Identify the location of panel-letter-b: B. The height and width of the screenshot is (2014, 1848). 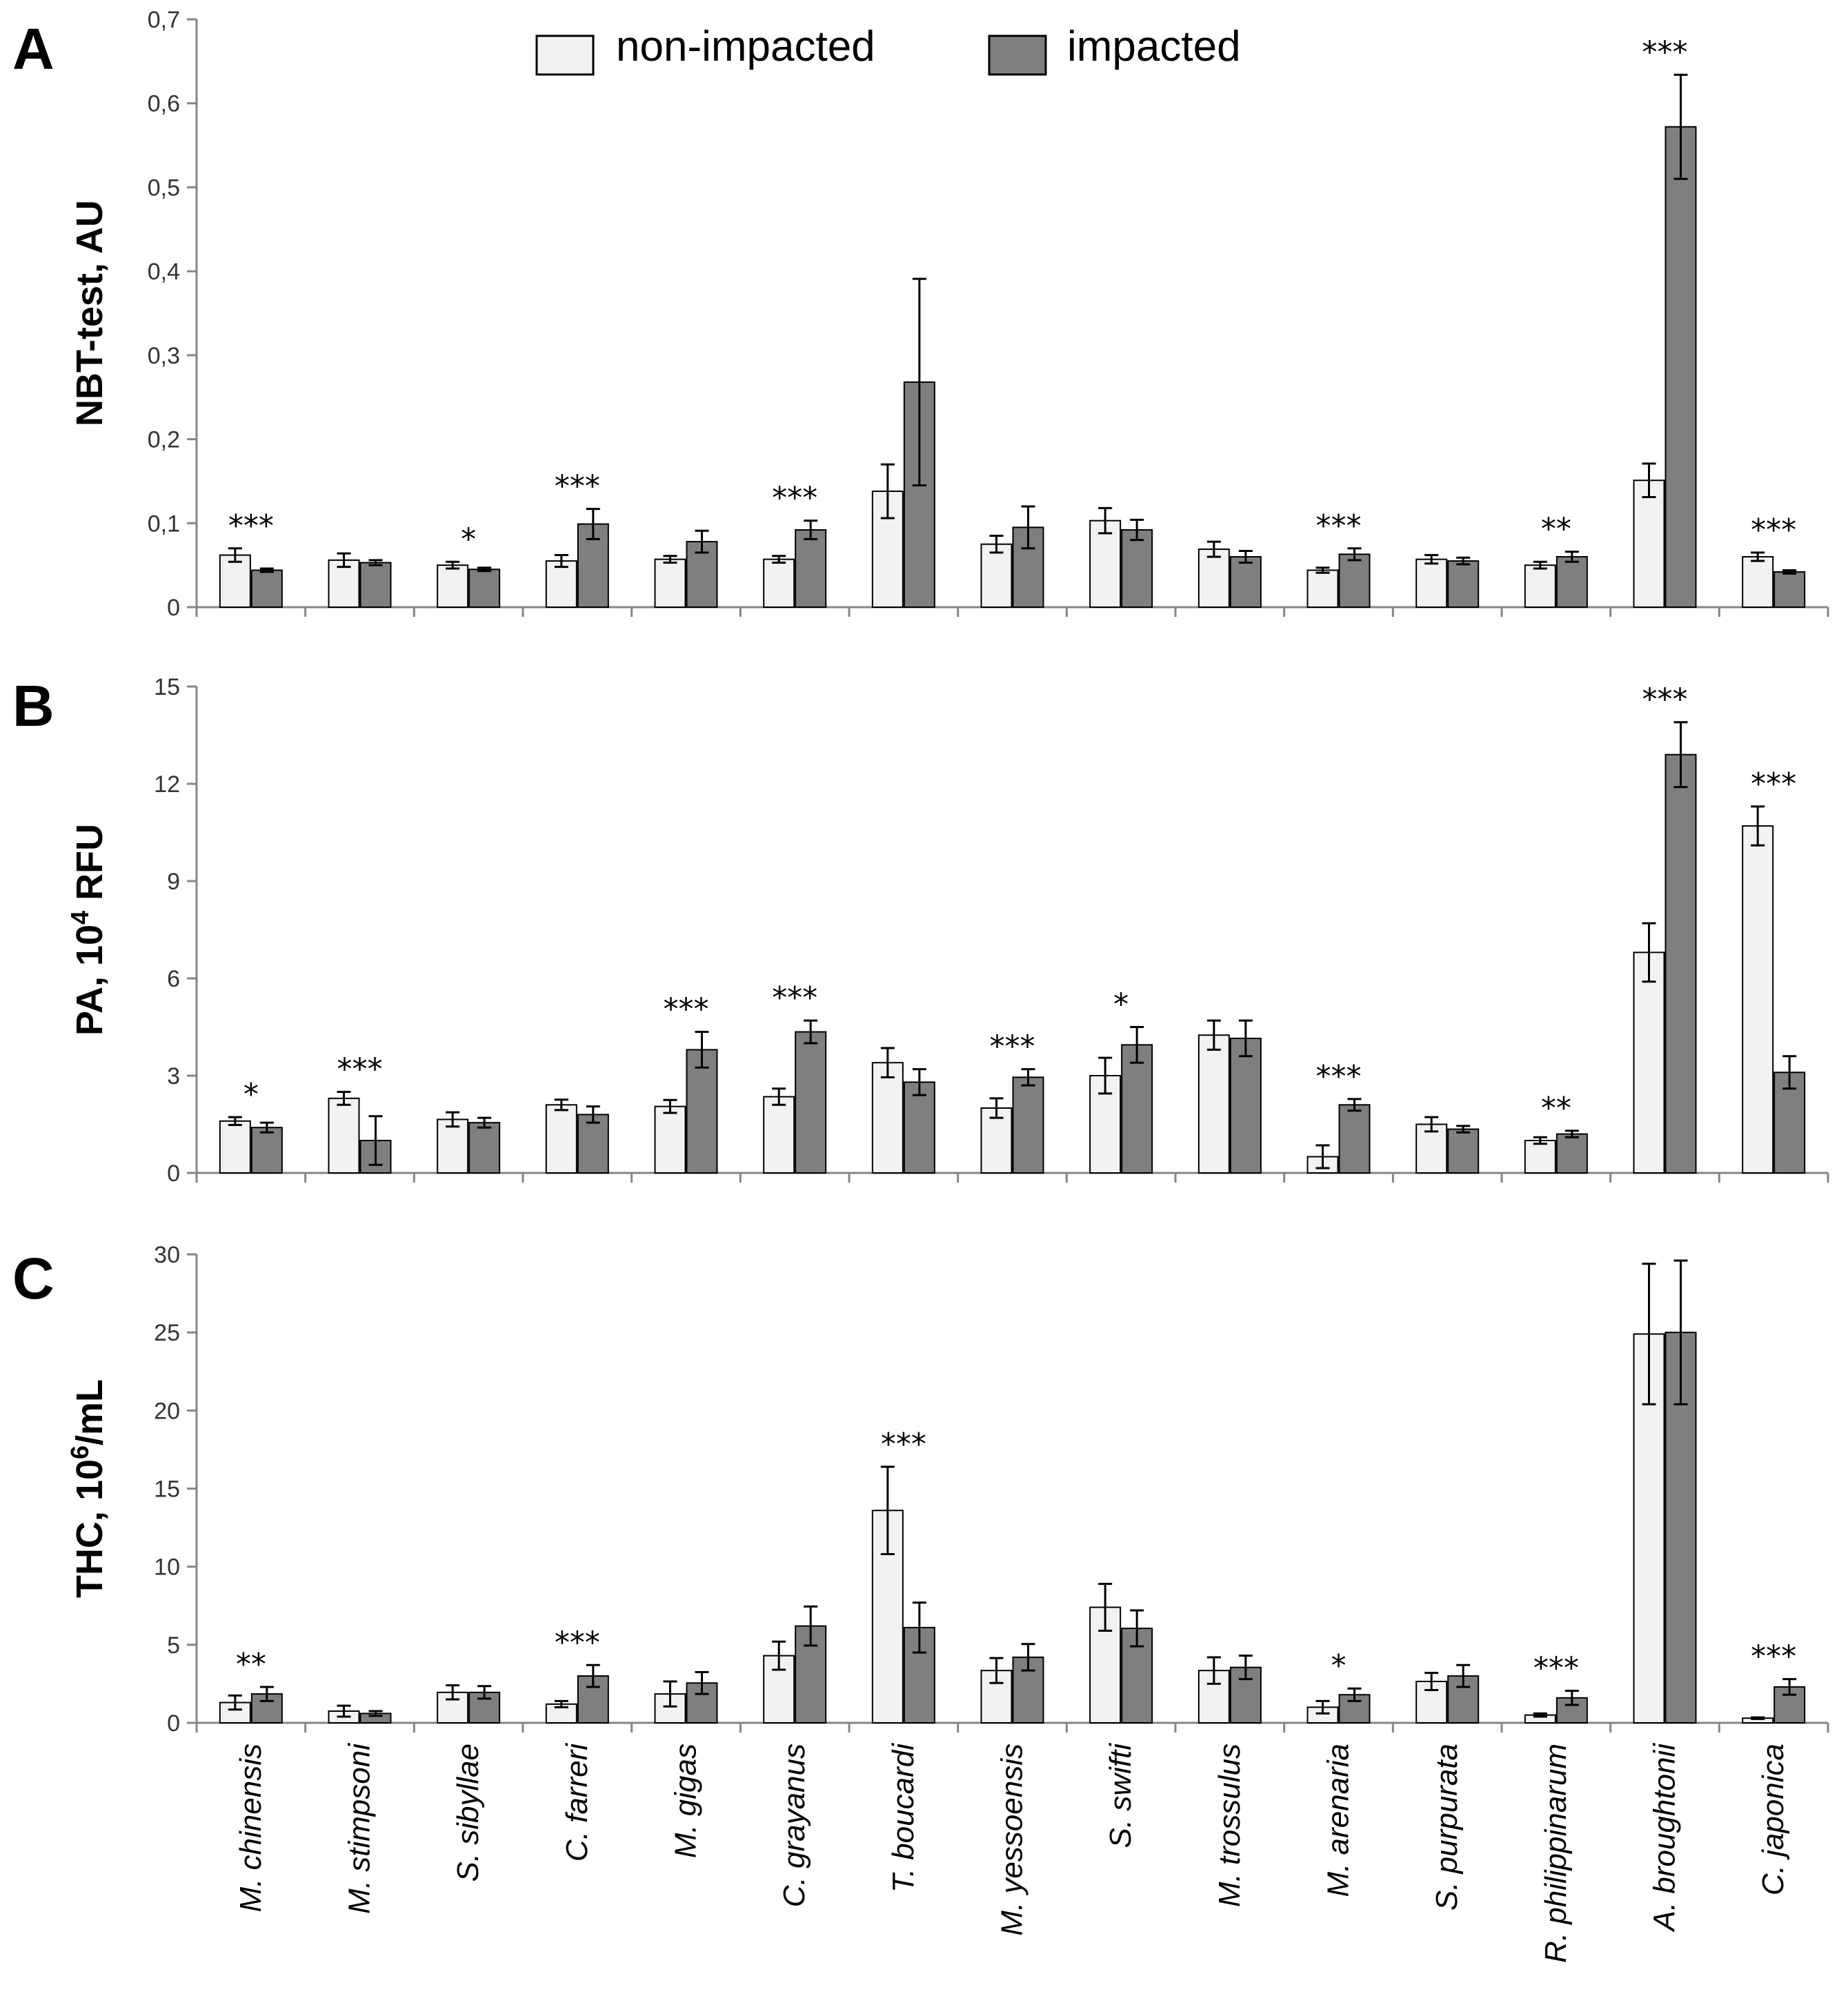
(33, 705).